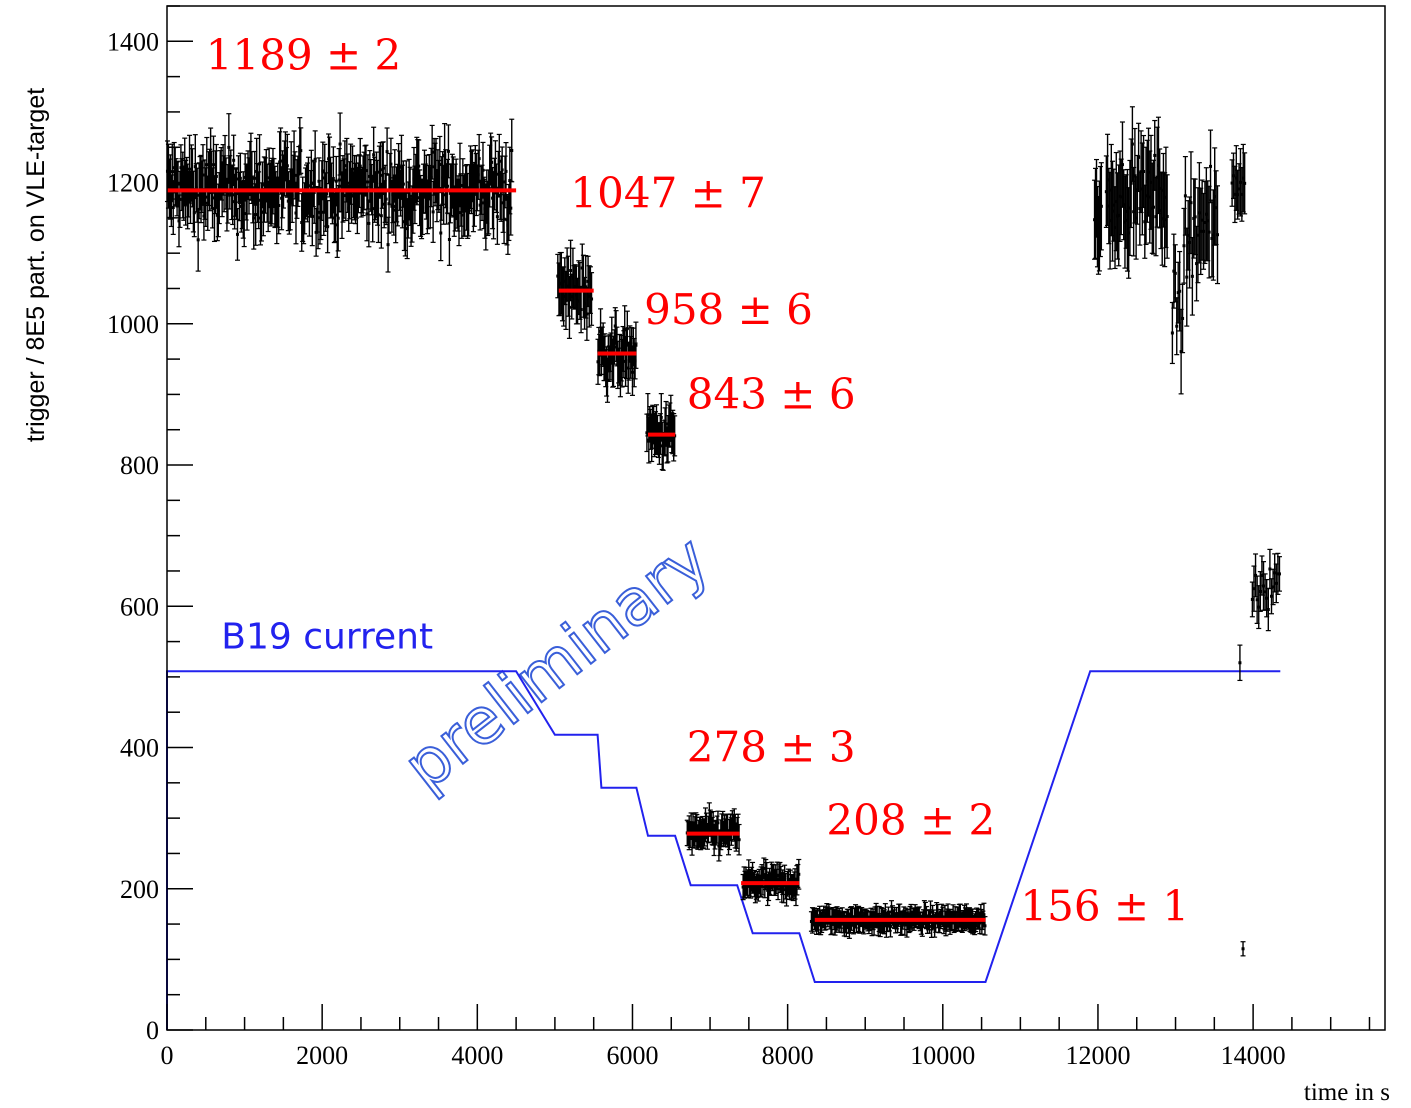 The height and width of the screenshot is (1108, 1411). What do you see at coordinates (942, 1055) in the screenshot?
I see `x-tick-label: 10000` at bounding box center [942, 1055].